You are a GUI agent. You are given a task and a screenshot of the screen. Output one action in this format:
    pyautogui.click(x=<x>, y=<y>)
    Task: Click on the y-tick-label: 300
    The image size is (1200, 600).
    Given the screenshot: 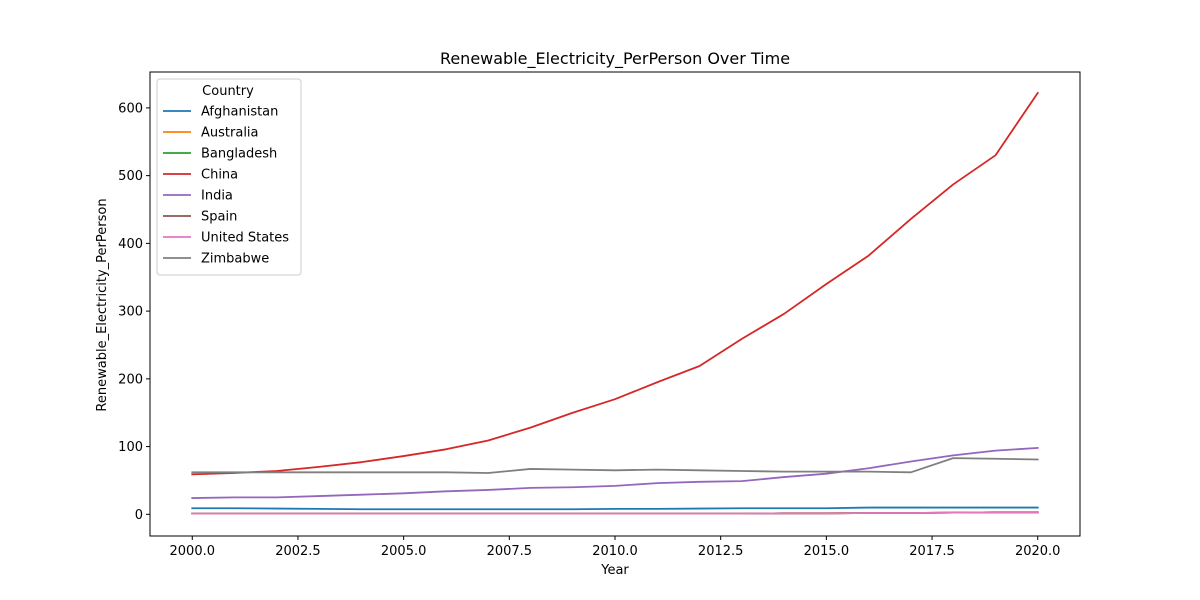 What is the action you would take?
    pyautogui.click(x=130, y=312)
    